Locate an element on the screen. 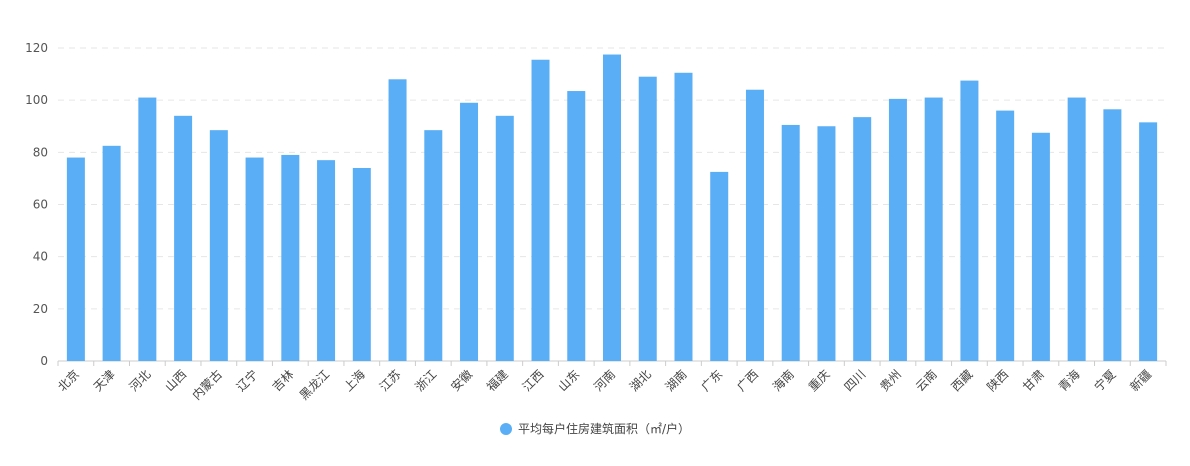 This screenshot has width=1190, height=466. legend: 平均每户住房建筑面积（㎡/户） is located at coordinates (595, 429).